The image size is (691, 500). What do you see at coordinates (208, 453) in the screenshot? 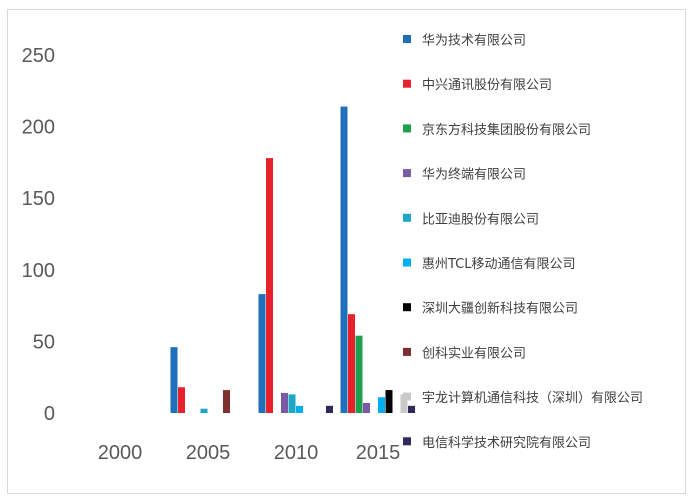
I see `x-tick-label: 2005` at bounding box center [208, 453].